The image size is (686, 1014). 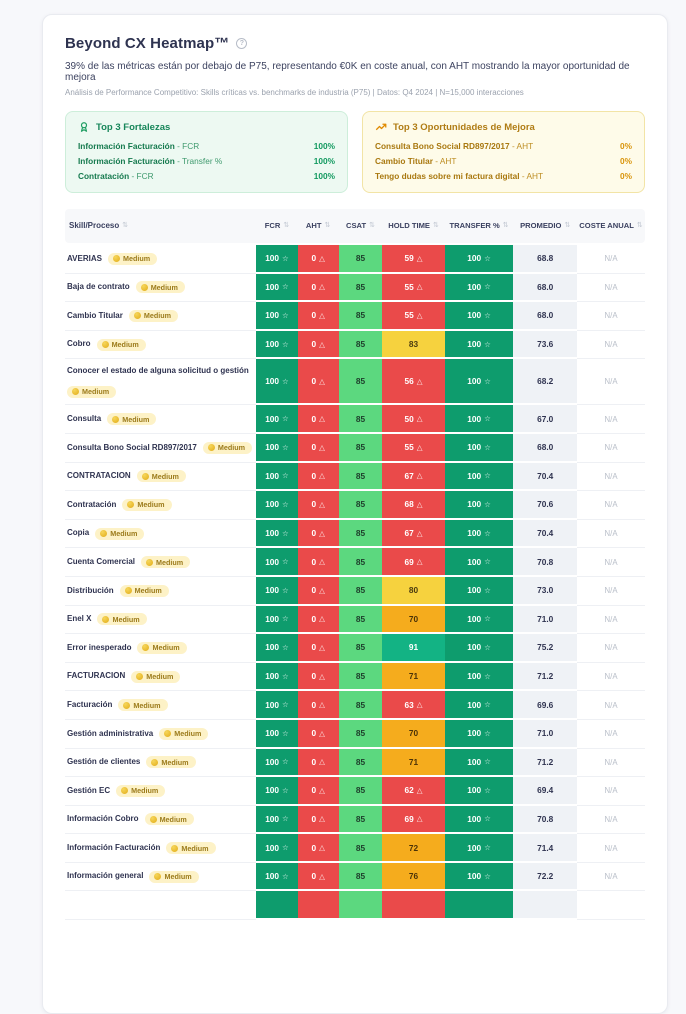 I want to click on promedio-value: 68.2, so click(x=545, y=381).